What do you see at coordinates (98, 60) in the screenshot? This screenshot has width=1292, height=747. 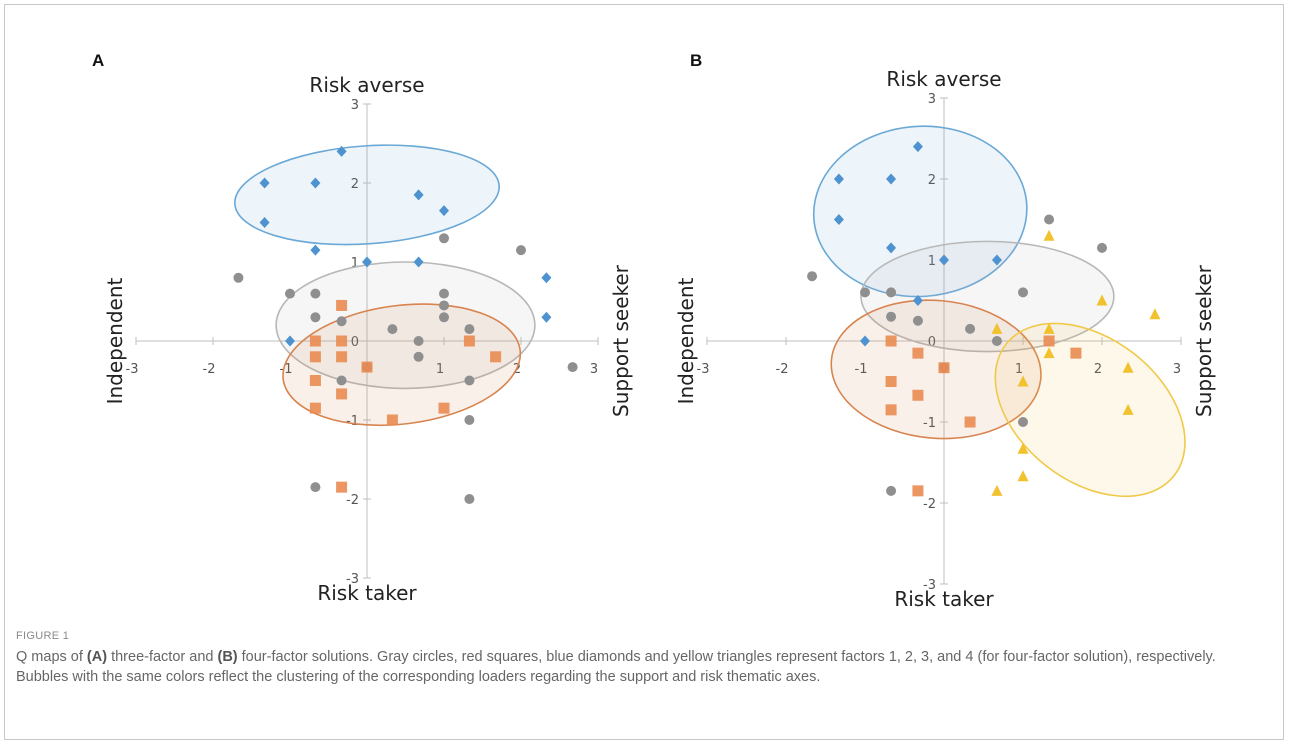 I see `panel-label: A` at bounding box center [98, 60].